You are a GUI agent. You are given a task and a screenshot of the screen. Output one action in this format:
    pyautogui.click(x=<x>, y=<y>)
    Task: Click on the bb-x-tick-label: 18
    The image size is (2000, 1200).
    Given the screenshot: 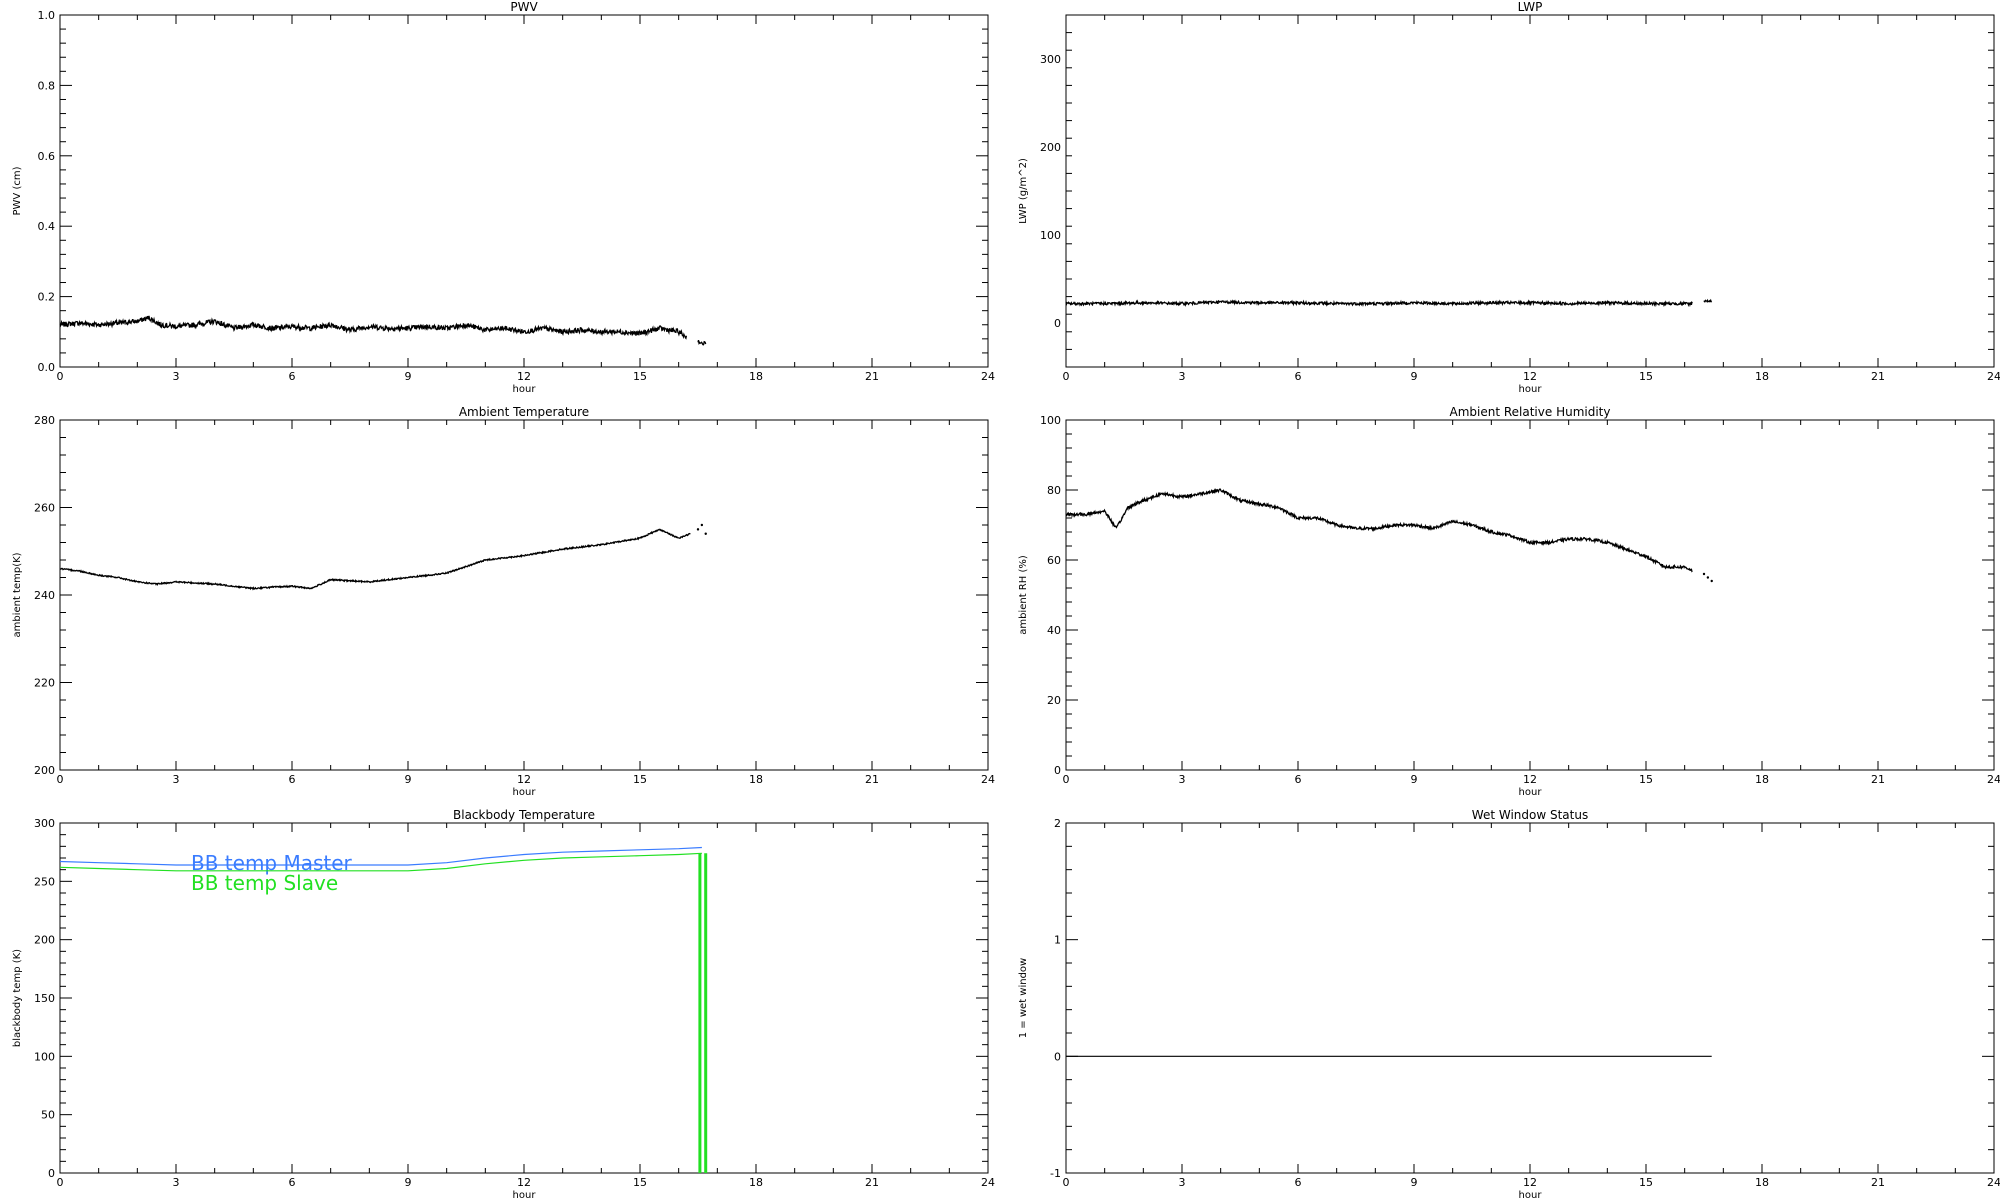 What is the action you would take?
    pyautogui.click(x=756, y=1182)
    